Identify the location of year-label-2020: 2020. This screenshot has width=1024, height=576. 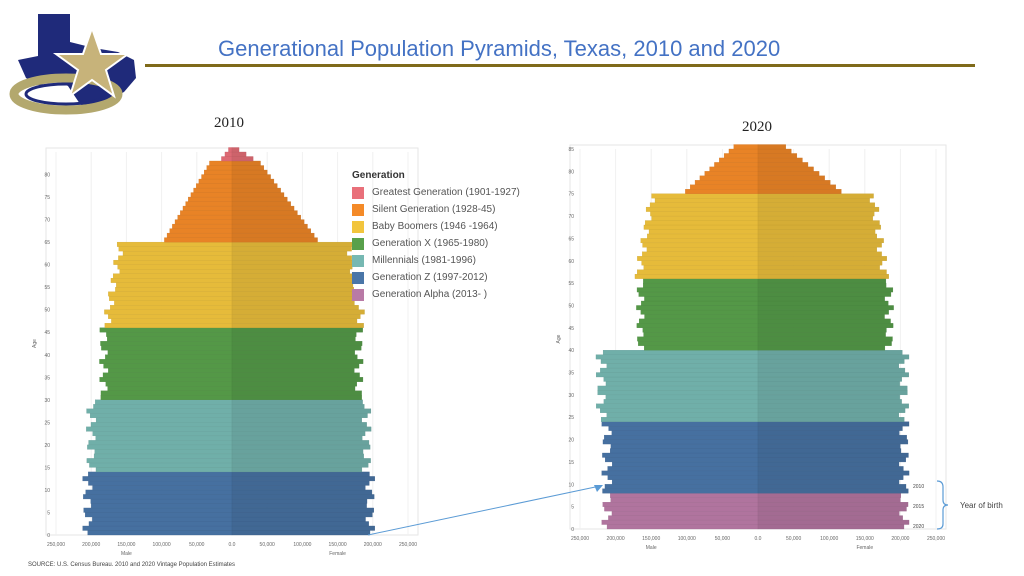
(918, 527).